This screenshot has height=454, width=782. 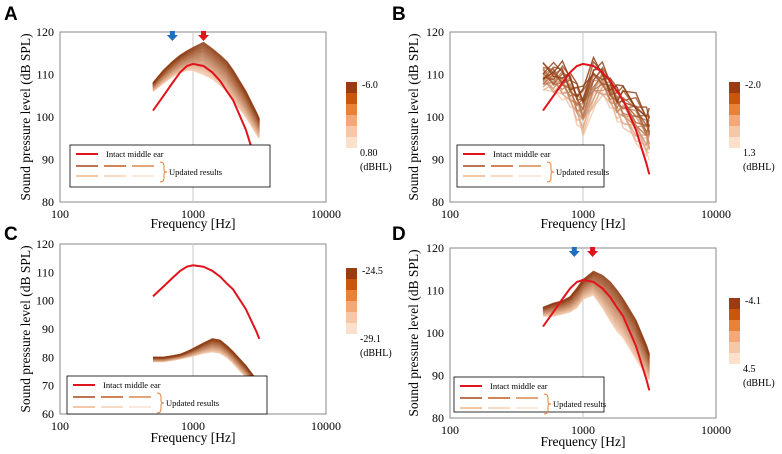 What do you see at coordinates (752, 126) in the screenshot?
I see `colorbar: -2.0 1.3 (dBHL)` at bounding box center [752, 126].